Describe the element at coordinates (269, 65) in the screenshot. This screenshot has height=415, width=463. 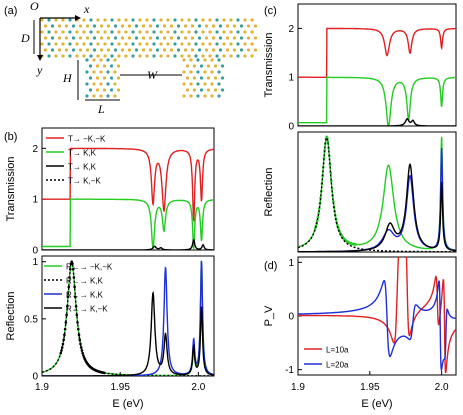
I see `y-axis-label: Transmission` at that location.